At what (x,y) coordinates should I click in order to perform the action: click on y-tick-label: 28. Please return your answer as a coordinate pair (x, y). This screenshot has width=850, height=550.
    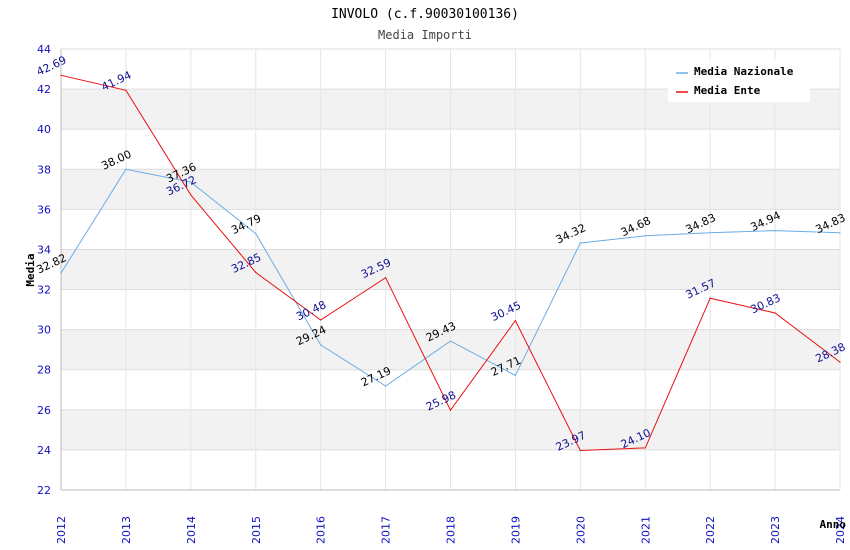
    Looking at the image, I should click on (44, 370).